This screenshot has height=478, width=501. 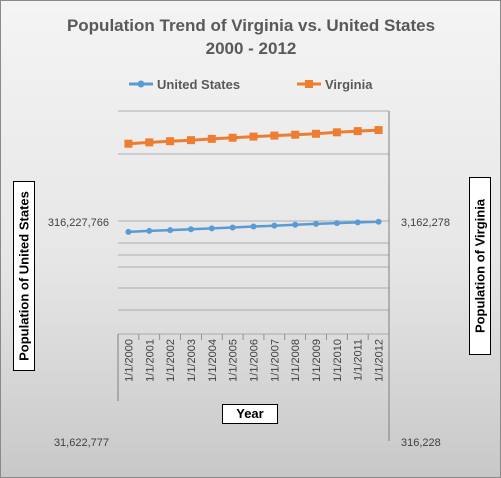 What do you see at coordinates (421, 443) in the screenshot?
I see `y-right-tick-label-bottom: 316,228` at bounding box center [421, 443].